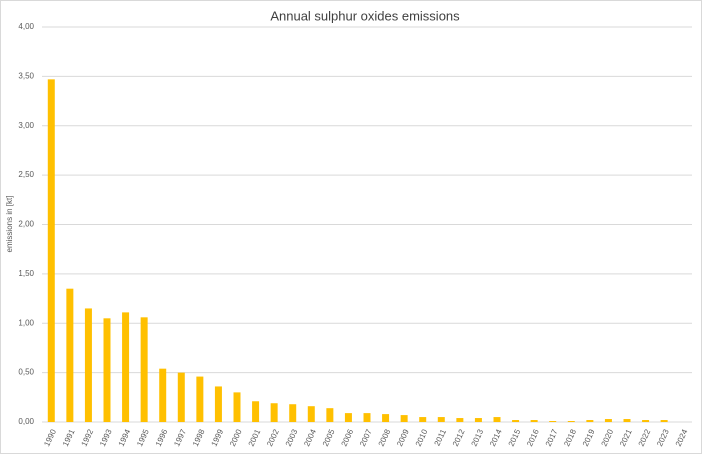 The width and height of the screenshot is (702, 454). I want to click on y-tick-label: 3,00, so click(26, 125).